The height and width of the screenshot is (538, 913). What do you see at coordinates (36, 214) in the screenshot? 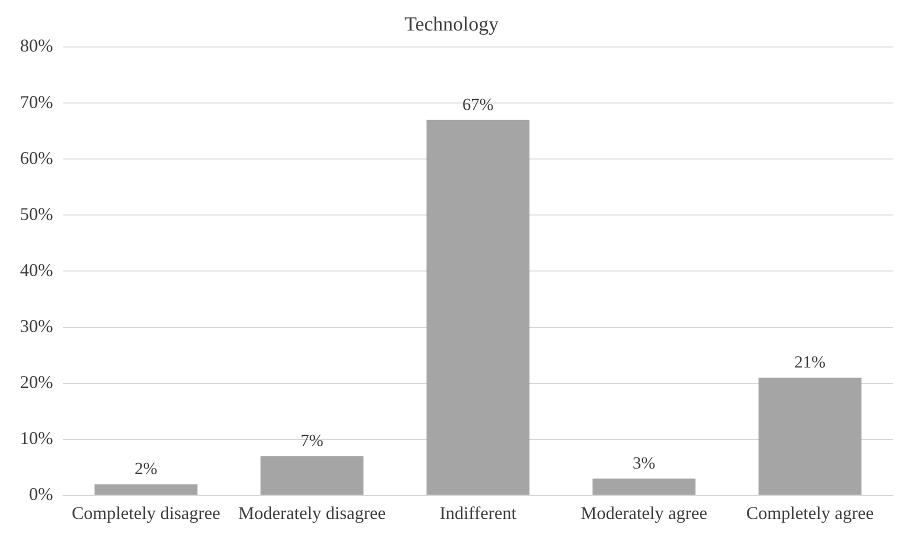
I see `y-tick-label: 50%` at bounding box center [36, 214].